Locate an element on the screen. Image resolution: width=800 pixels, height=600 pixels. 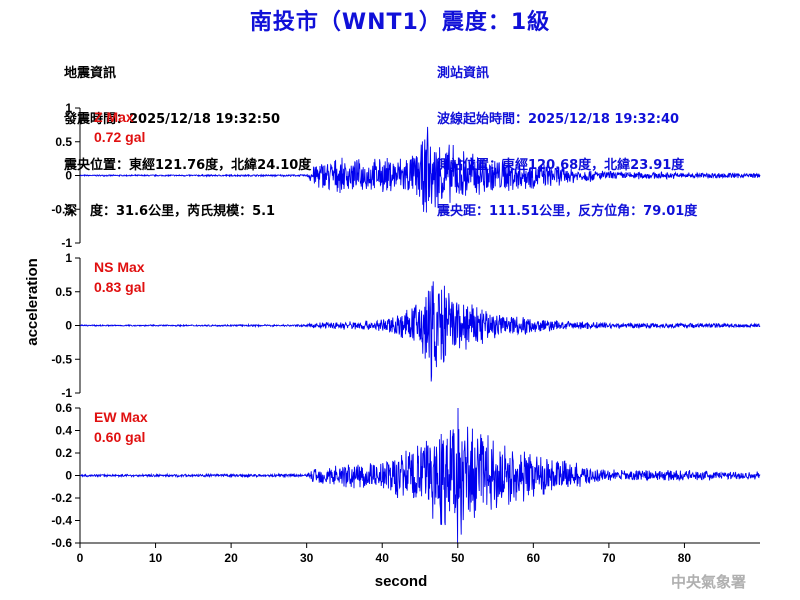
x-tick-label: 50 is located at coordinates (458, 558).